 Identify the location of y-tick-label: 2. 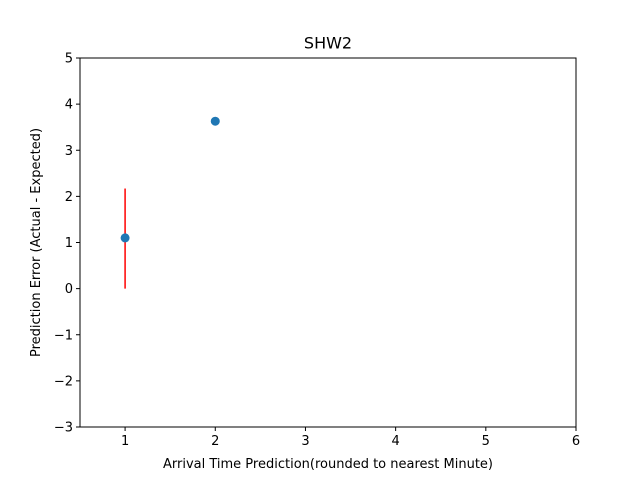
(69, 197).